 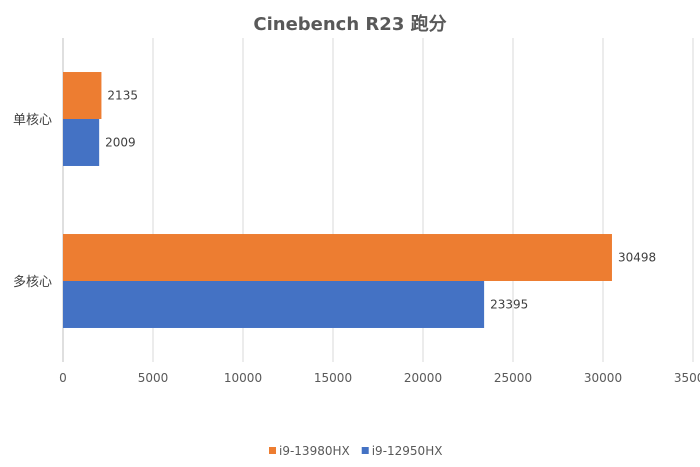 What do you see at coordinates (513, 378) in the screenshot?
I see `x-tick-label: 25000` at bounding box center [513, 378].